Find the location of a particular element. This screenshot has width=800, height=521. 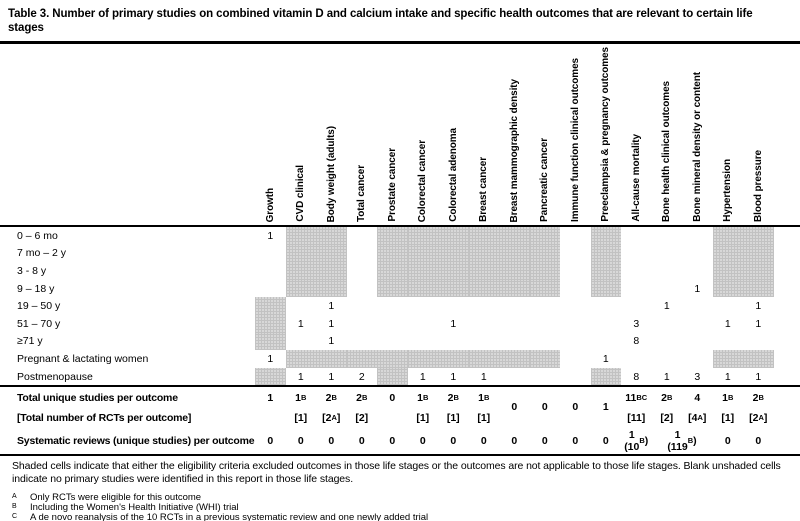

col-header-label: Bone mineral density or content is located at coordinates (697, 147).